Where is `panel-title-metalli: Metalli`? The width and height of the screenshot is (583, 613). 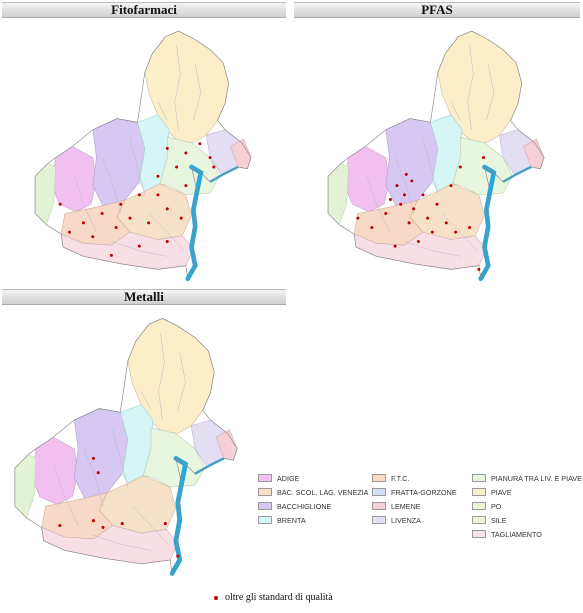 panel-title-metalli: Metalli is located at coordinates (144, 297).